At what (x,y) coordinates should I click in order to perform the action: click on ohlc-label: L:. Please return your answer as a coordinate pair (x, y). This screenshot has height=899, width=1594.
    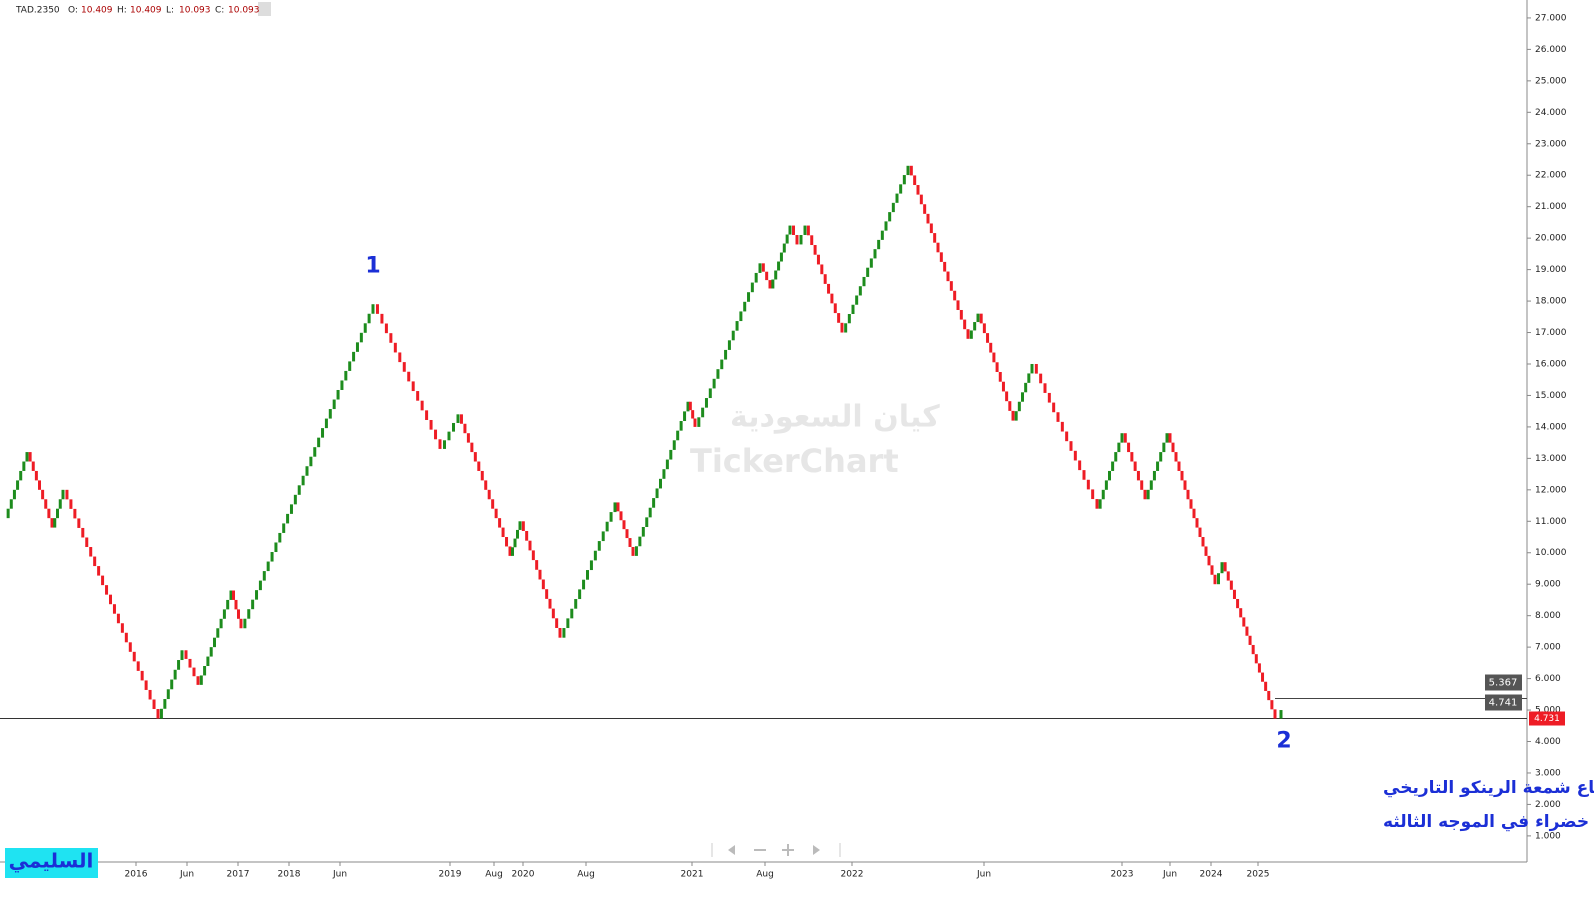
    Looking at the image, I should click on (170, 11).